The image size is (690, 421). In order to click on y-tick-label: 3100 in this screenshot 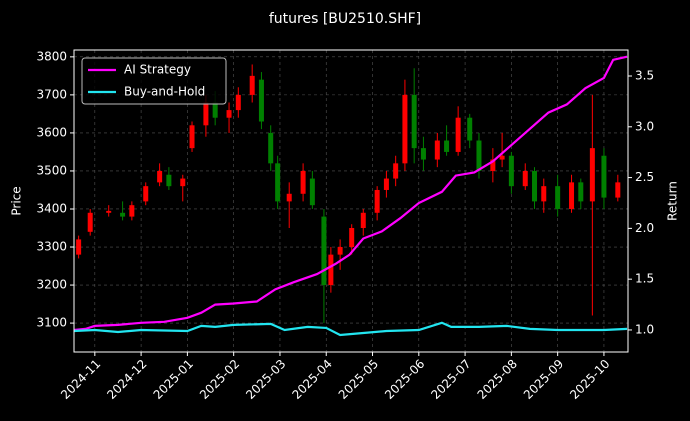, I will do `click(51, 323)`.